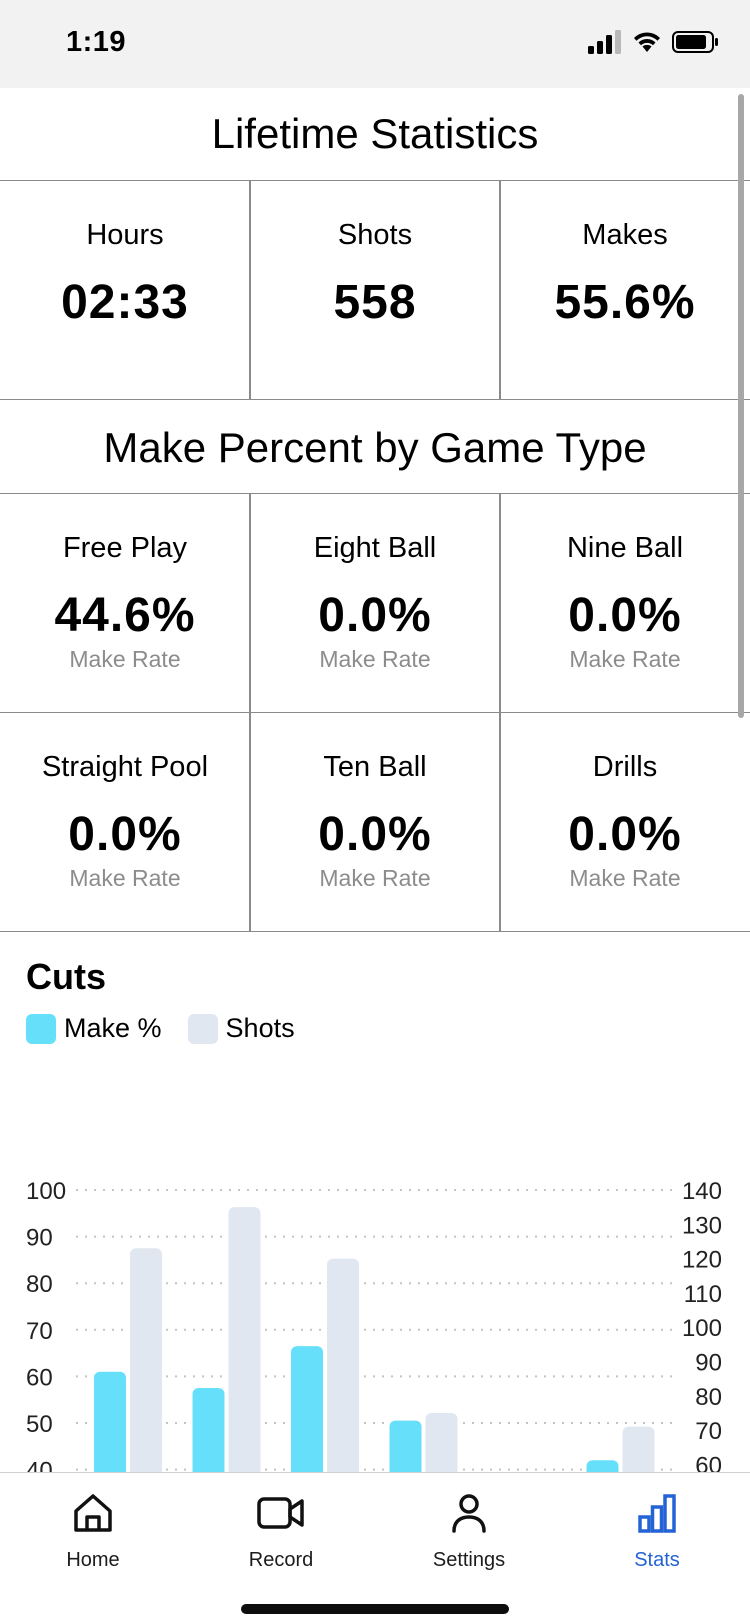 The image size is (750, 1624). I want to click on legend-item-shots: Shots, so click(241, 1028).